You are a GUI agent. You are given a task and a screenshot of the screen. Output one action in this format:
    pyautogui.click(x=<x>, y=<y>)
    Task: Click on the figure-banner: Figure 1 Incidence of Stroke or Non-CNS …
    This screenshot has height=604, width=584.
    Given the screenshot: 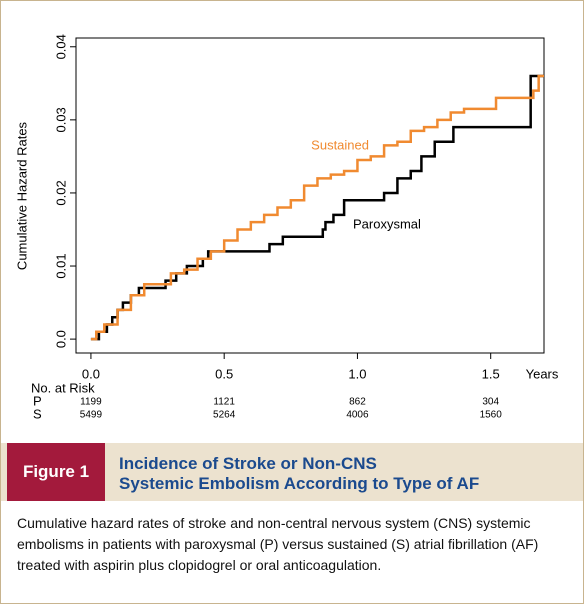 What is the action you would take?
    pyautogui.click(x=292, y=472)
    